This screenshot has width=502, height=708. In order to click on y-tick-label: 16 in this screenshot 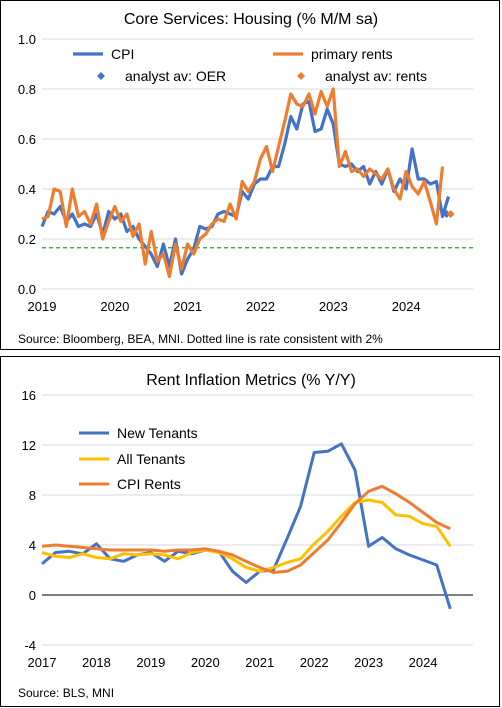, I will do `click(29, 395)`.